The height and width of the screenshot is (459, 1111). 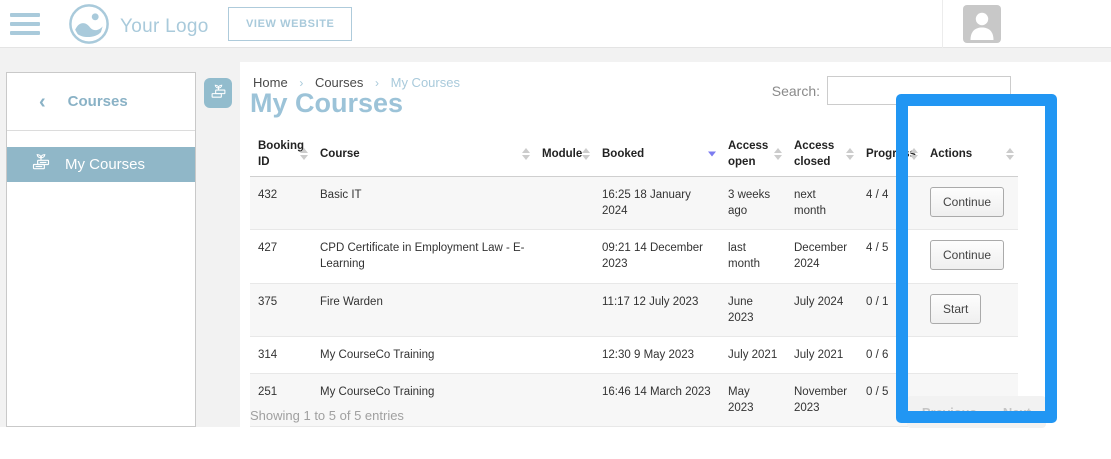 What do you see at coordinates (327, 415) in the screenshot?
I see `showing-entries-text: Showing 1 to 5 of 5 entries` at bounding box center [327, 415].